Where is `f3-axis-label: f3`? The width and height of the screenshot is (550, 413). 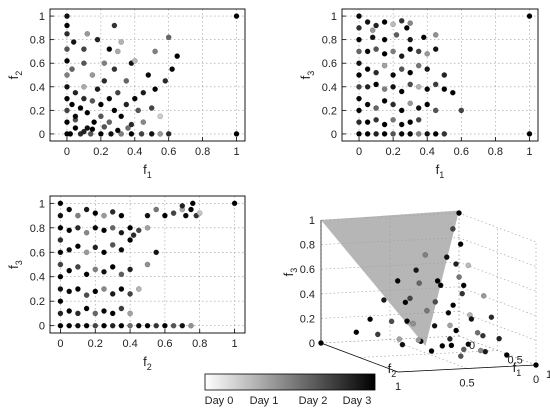
f3-axis-label: f3 is located at coordinates (290, 272).